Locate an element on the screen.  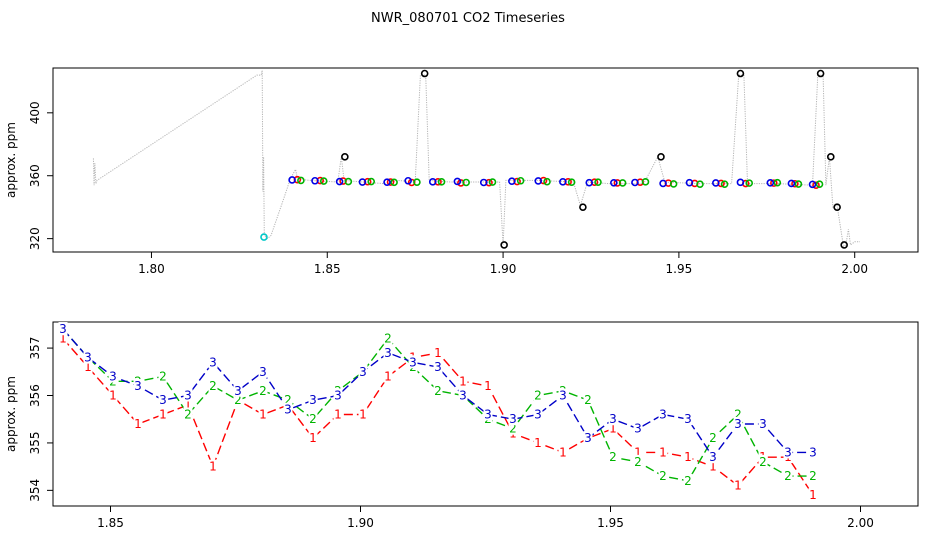
x-tick-label: 2.00 is located at coordinates (860, 523).